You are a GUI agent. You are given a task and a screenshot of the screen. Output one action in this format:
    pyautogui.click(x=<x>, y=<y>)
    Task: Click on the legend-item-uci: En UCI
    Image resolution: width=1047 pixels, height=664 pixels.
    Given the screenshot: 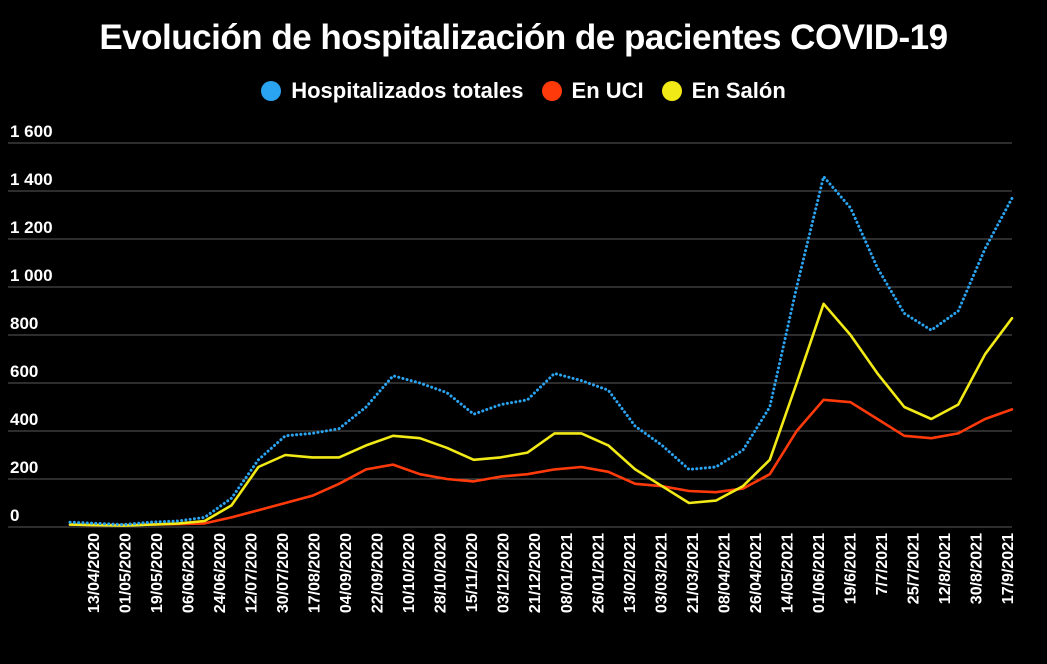 What is the action you would take?
    pyautogui.click(x=592, y=91)
    